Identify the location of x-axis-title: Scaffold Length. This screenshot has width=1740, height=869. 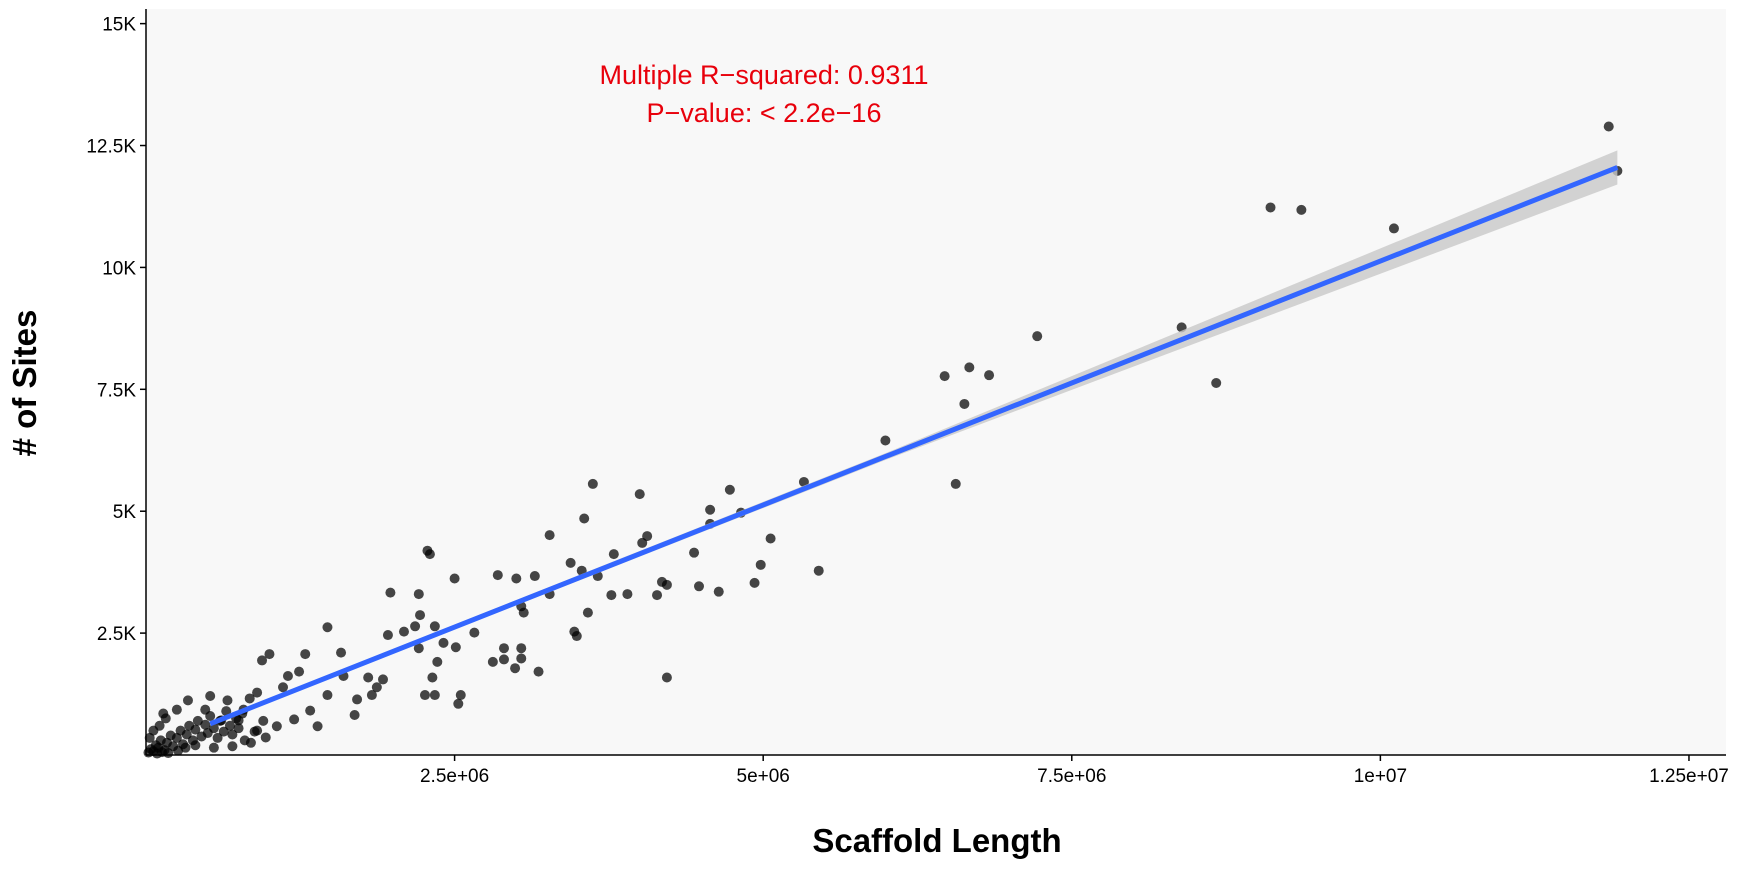
(936, 840).